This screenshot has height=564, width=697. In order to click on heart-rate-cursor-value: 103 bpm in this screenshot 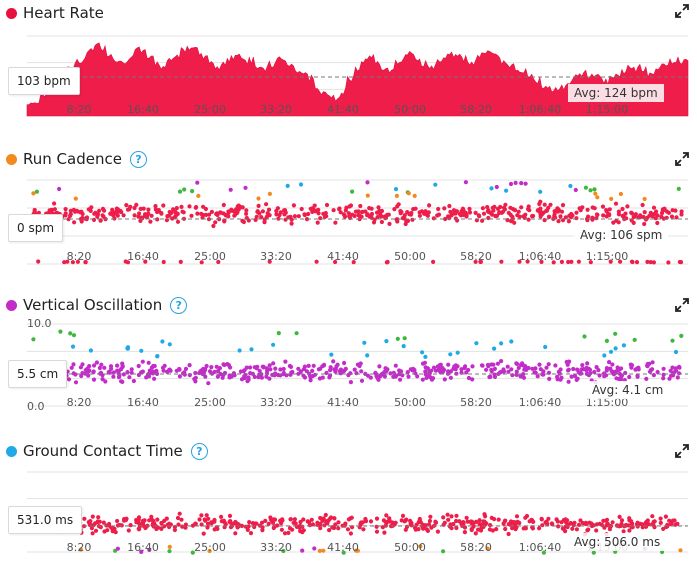, I will do `click(44, 81)`.